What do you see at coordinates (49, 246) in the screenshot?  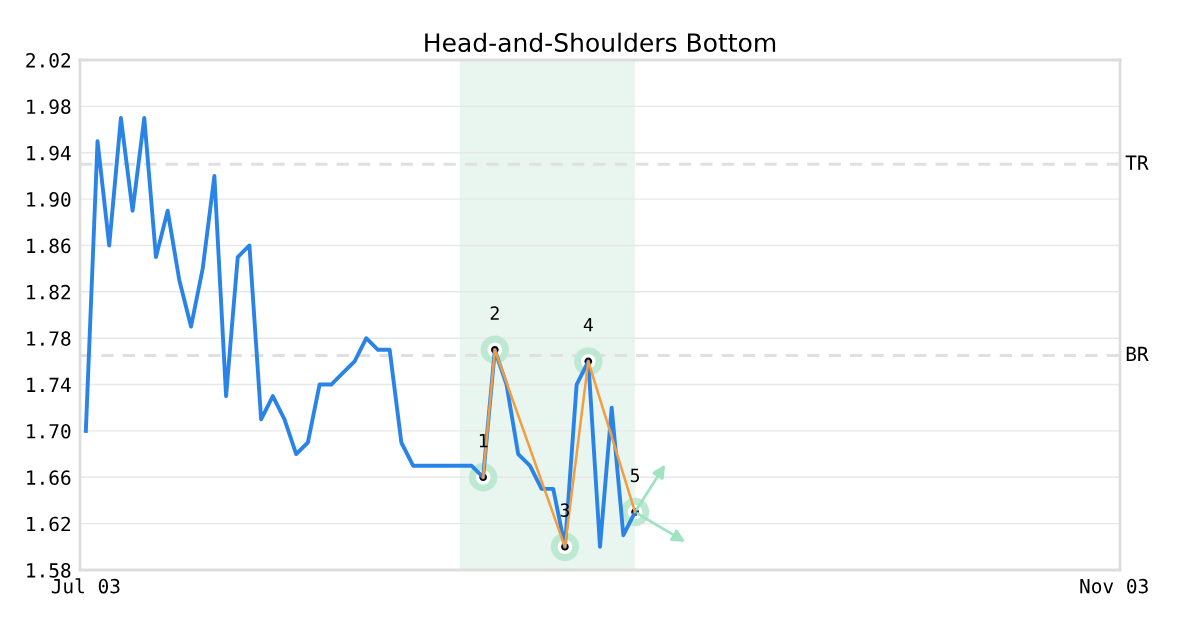 I see `y-tick-label: 1.86` at bounding box center [49, 246].